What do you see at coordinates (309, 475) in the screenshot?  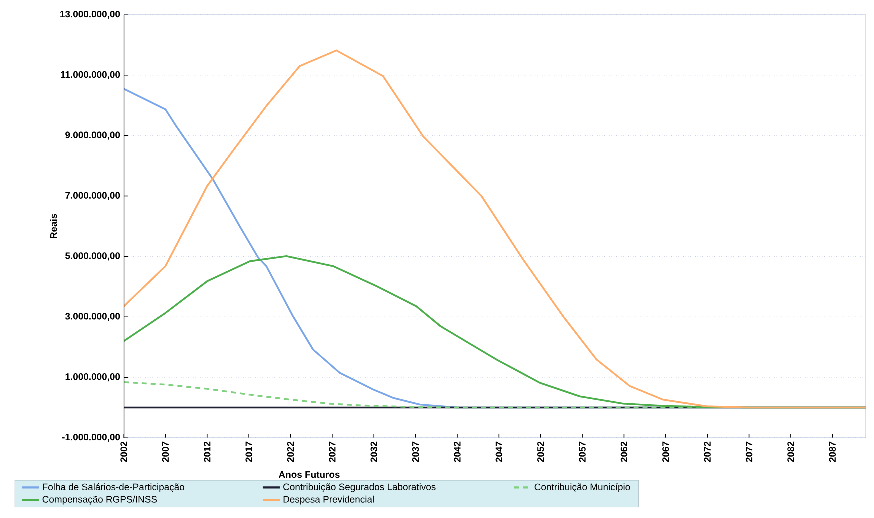 I see `x-axis-title: Anos Futuros` at bounding box center [309, 475].